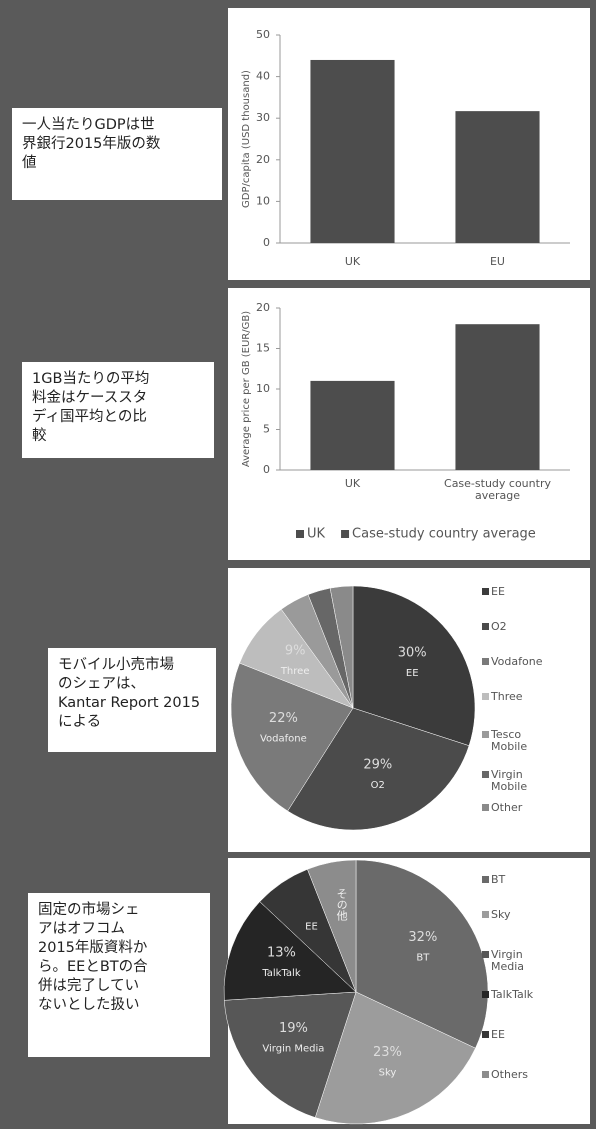 The width and height of the screenshot is (596, 1129). What do you see at coordinates (283, 739) in the screenshot?
I see `slice-label: Vodafone` at bounding box center [283, 739].